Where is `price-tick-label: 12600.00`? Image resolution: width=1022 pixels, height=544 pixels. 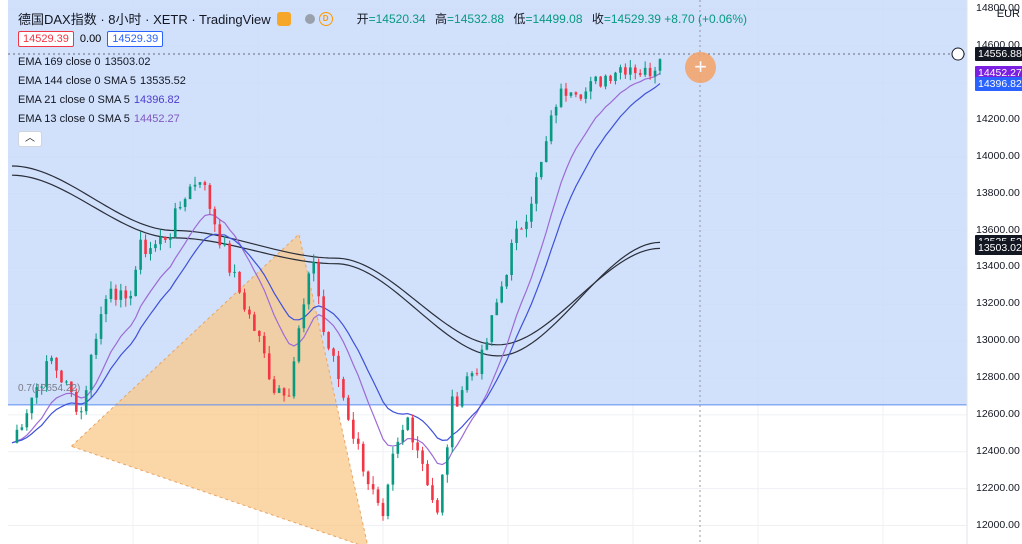
price-tick-label: 12600.00 is located at coordinates (998, 413).